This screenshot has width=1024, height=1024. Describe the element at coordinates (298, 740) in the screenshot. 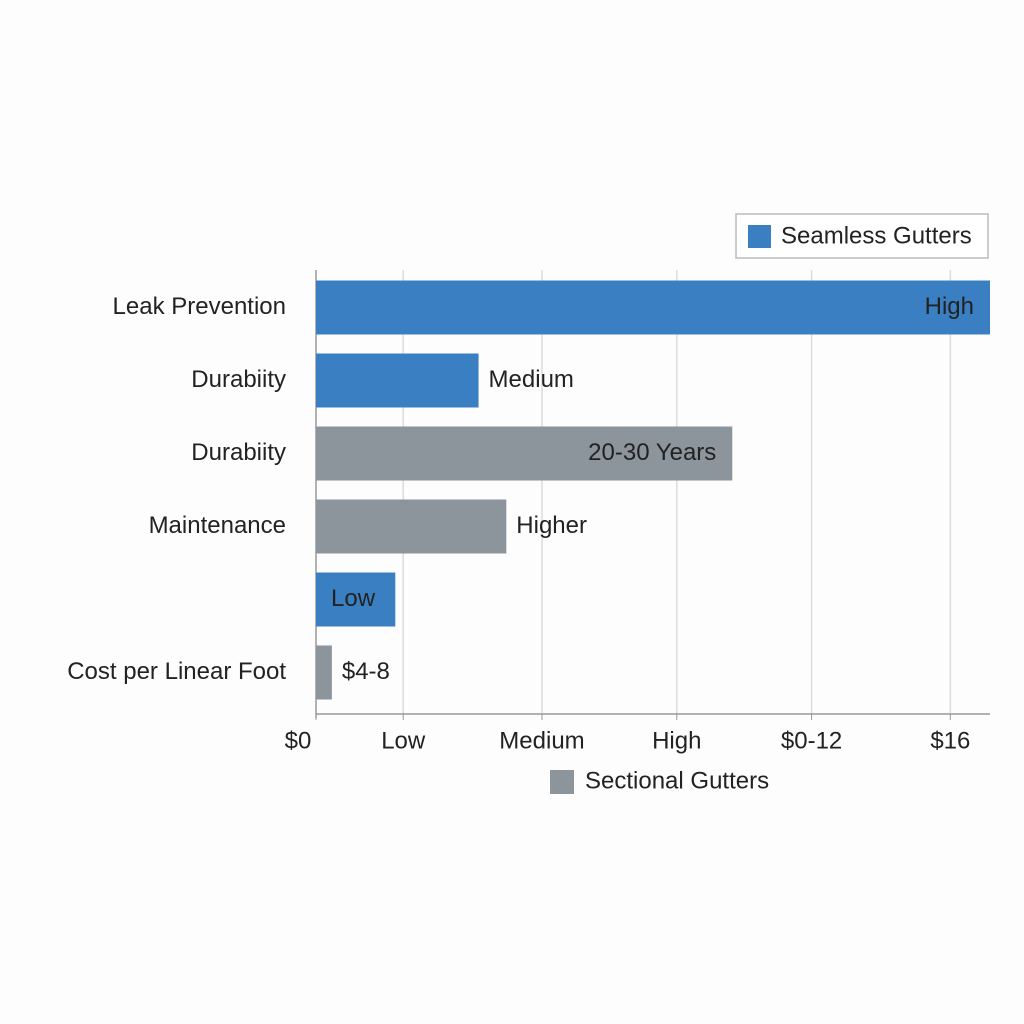

I see `x-tick-label: $0` at that location.